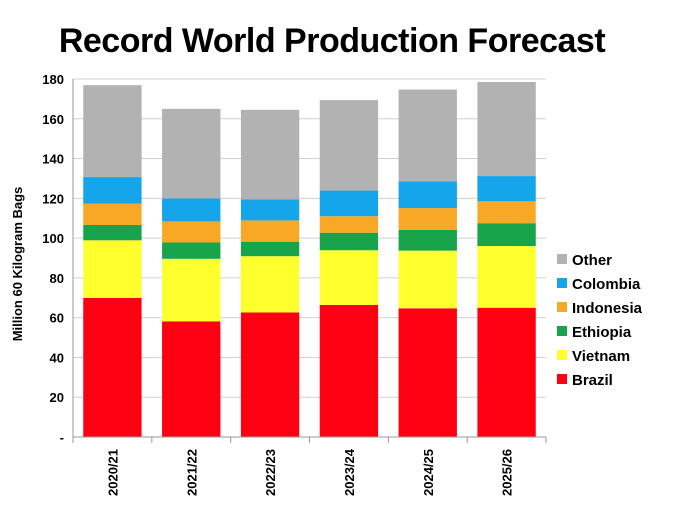 This screenshot has width=700, height=527. Describe the element at coordinates (270, 472) in the screenshot. I see `x-tick-label: 2022/23` at that location.